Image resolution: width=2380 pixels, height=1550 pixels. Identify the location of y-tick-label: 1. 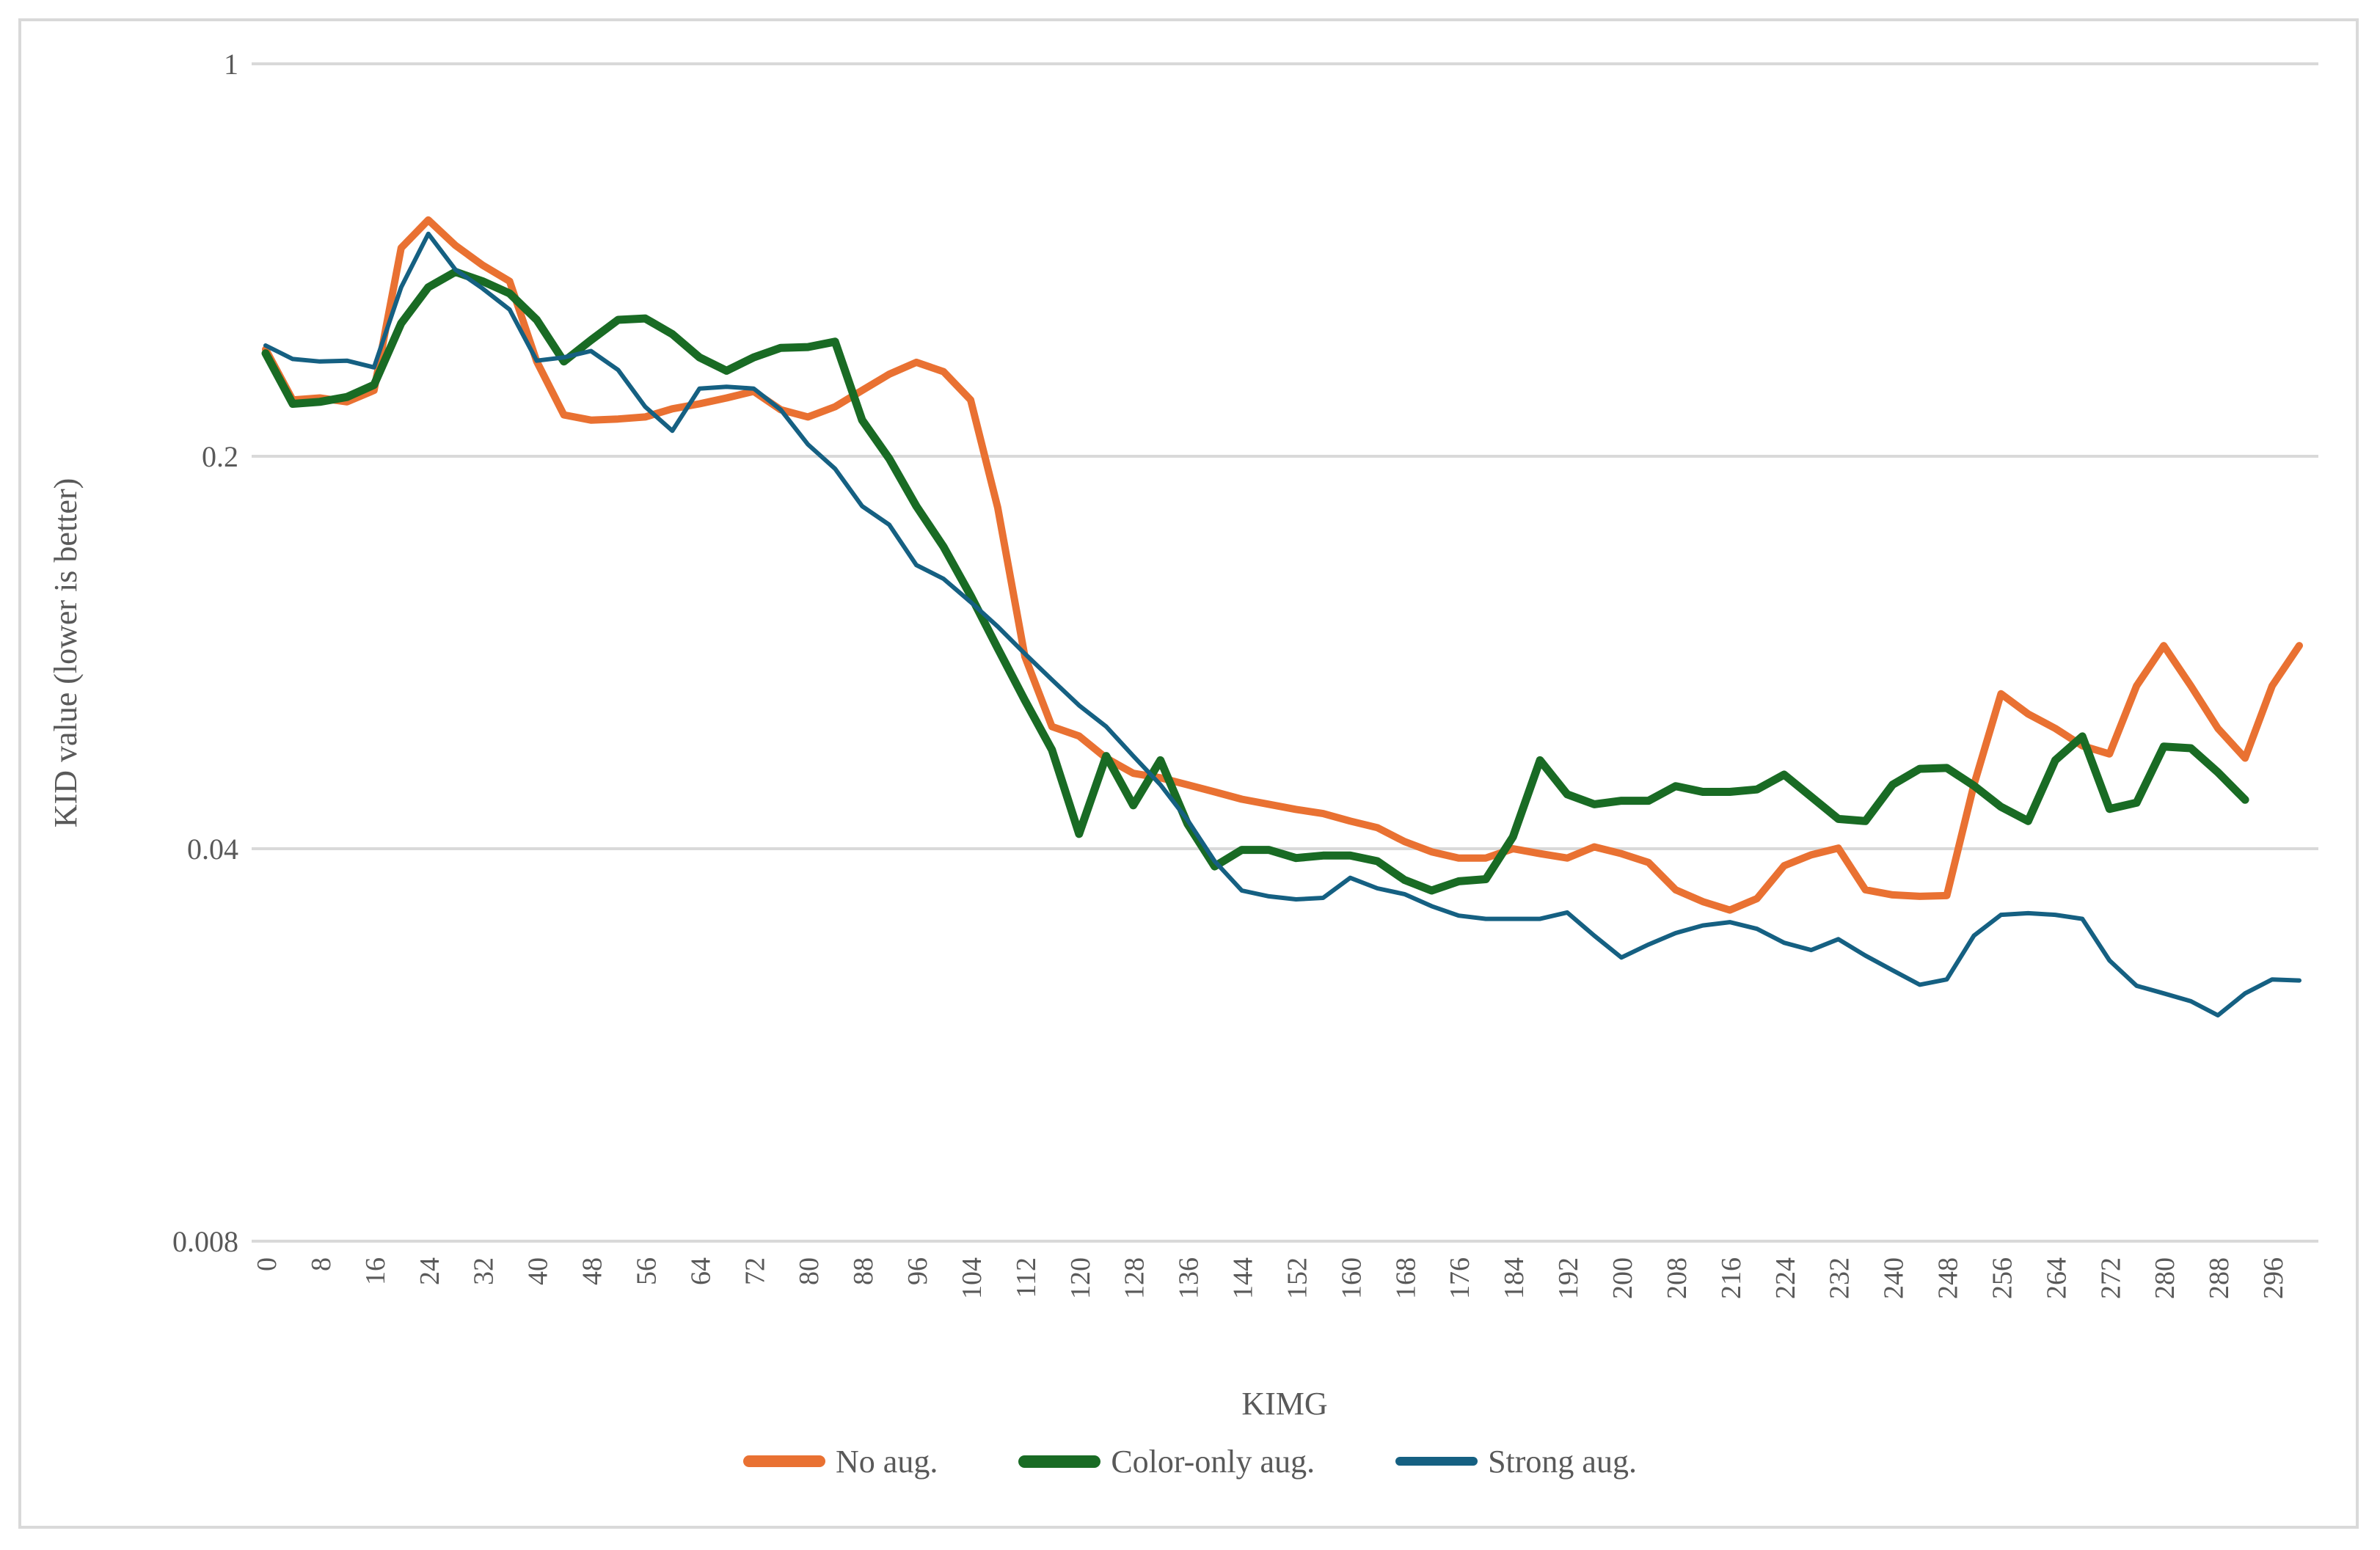
(231, 65).